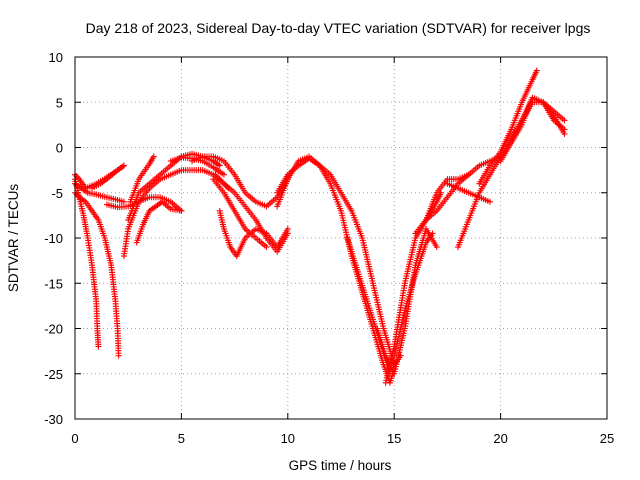  What do you see at coordinates (607, 438) in the screenshot?
I see `x-tick-label: 25` at bounding box center [607, 438].